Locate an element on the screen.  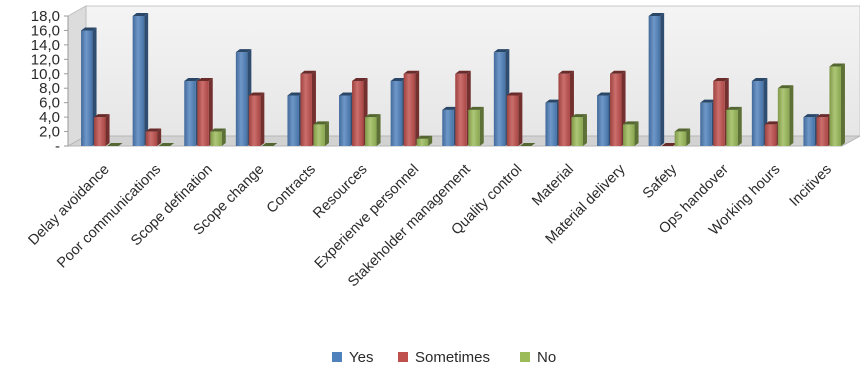
x-tick-label: Material is located at coordinates (553, 186).